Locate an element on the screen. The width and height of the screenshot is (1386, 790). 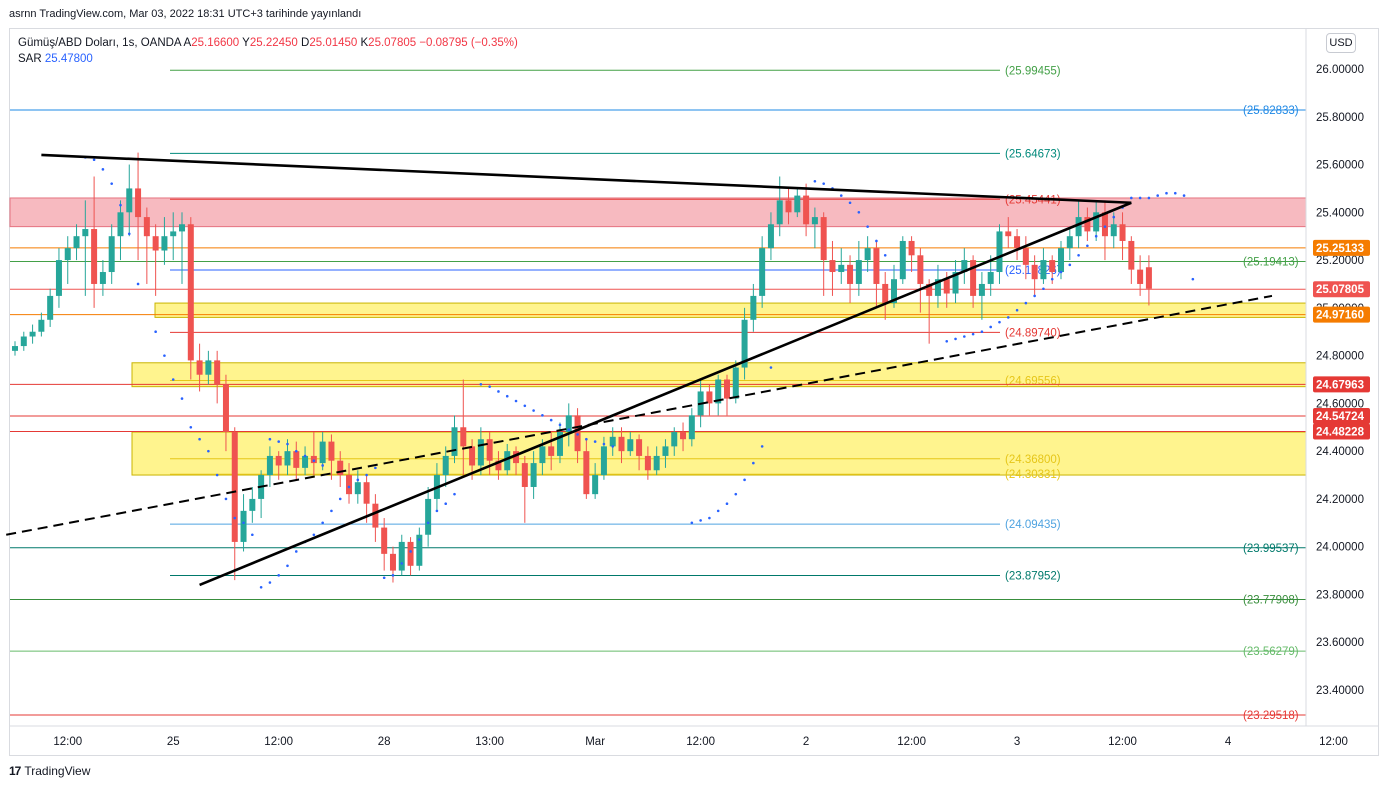
tradingview-logo-icon: 17 is located at coordinates (15, 771).